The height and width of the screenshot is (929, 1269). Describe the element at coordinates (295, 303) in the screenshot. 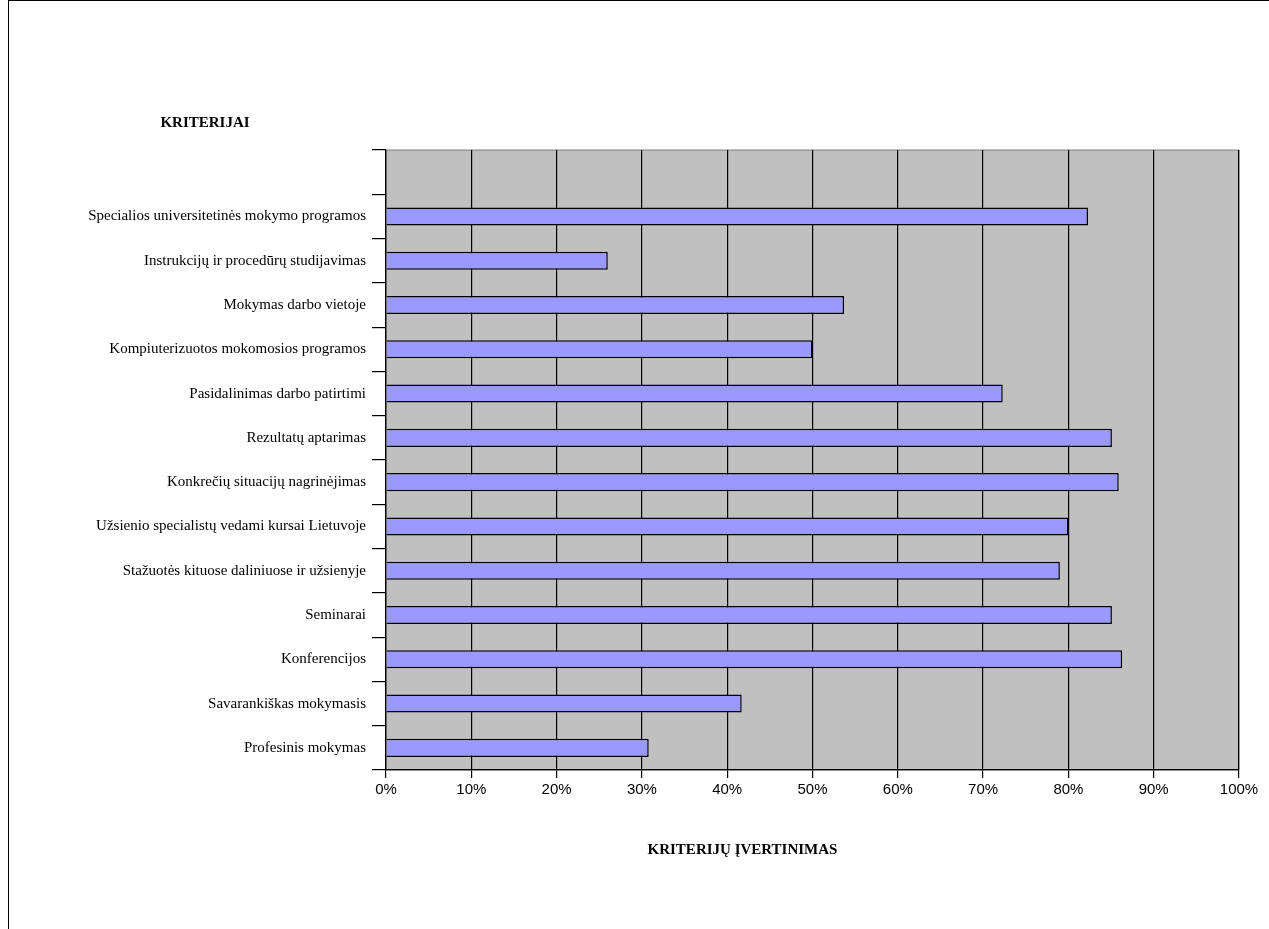

I see `y-tick-label: Mokymas darbo vietoje` at that location.